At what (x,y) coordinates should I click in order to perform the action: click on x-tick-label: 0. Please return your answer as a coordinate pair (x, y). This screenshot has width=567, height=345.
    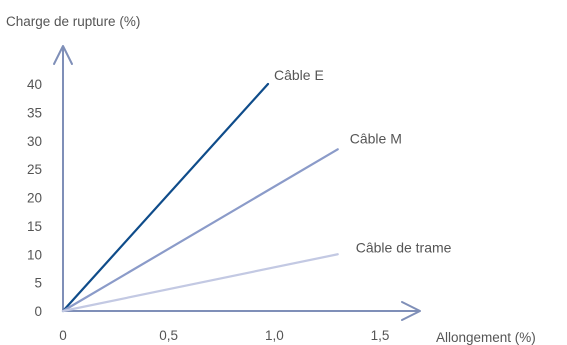
    Looking at the image, I should click on (63, 335).